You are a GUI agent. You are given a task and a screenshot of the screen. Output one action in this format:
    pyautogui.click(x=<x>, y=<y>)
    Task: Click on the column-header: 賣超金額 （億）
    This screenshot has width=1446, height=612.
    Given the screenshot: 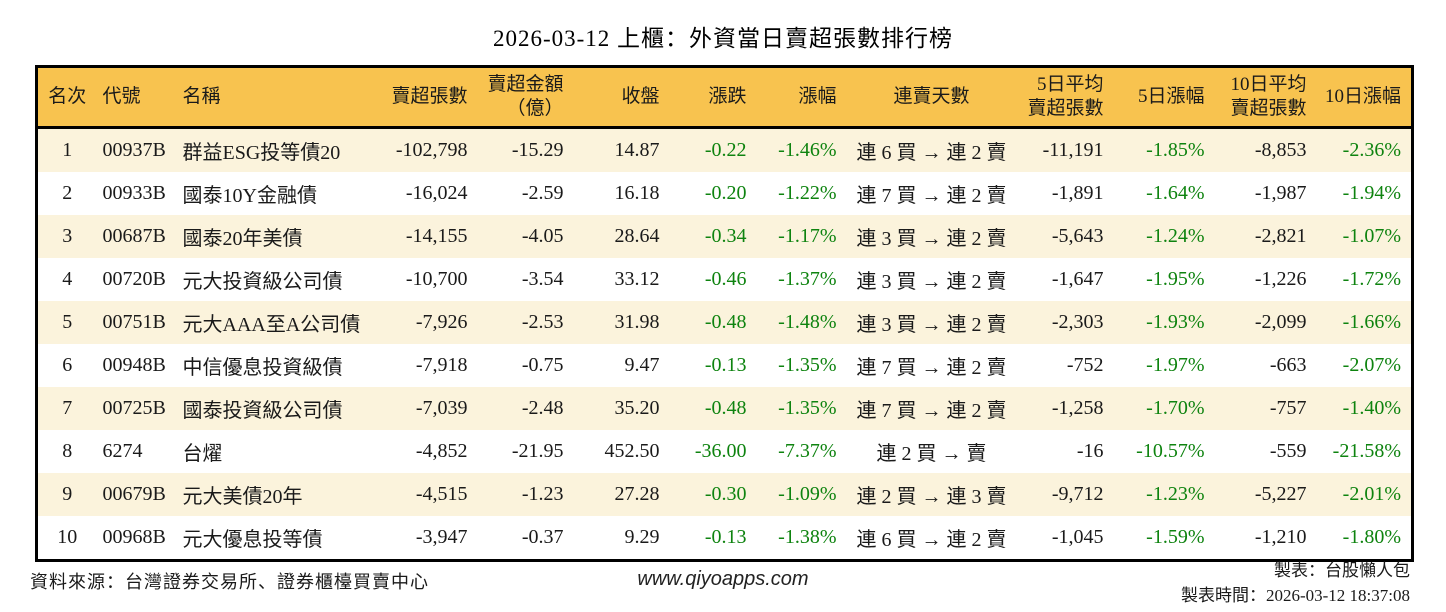 What is the action you would take?
    pyautogui.click(x=525, y=97)
    